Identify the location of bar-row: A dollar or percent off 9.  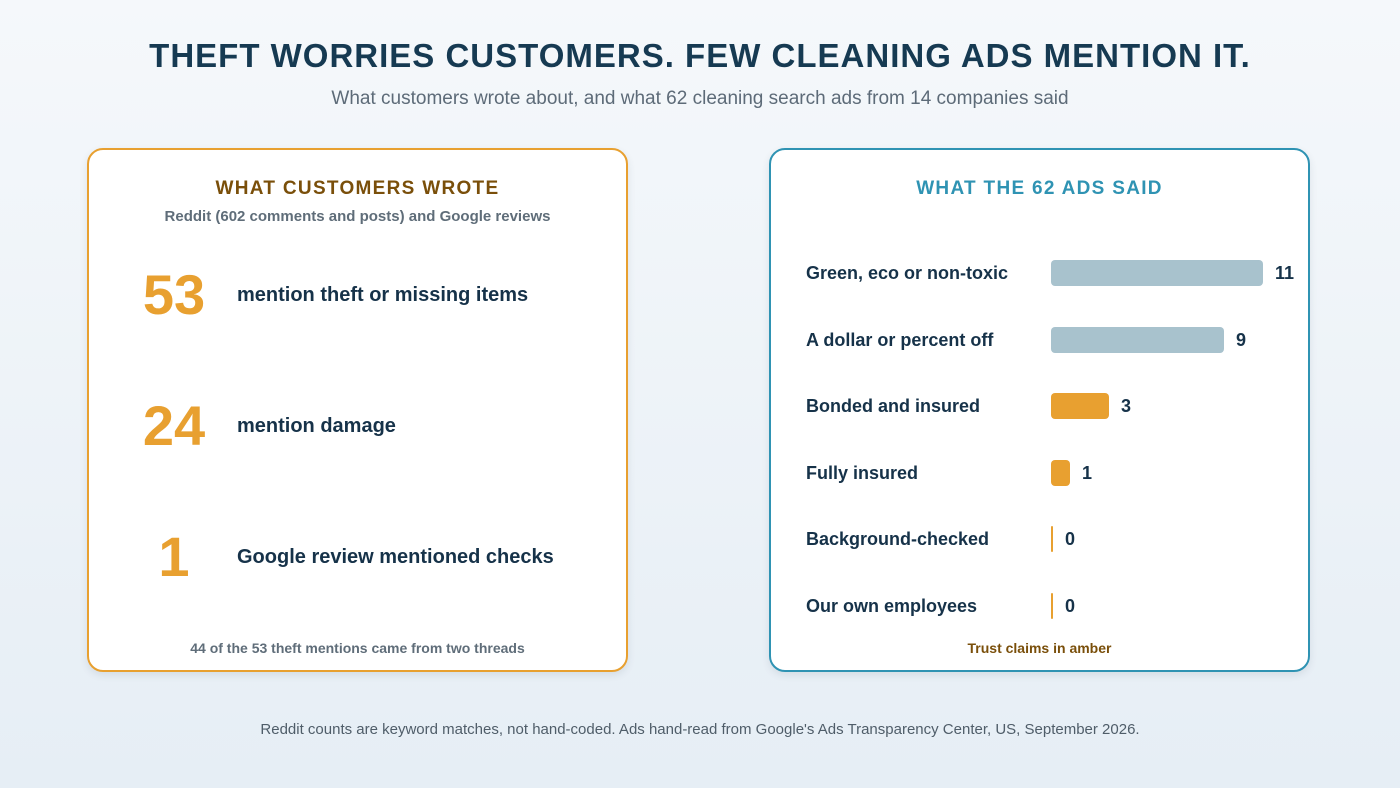
(1039, 340).